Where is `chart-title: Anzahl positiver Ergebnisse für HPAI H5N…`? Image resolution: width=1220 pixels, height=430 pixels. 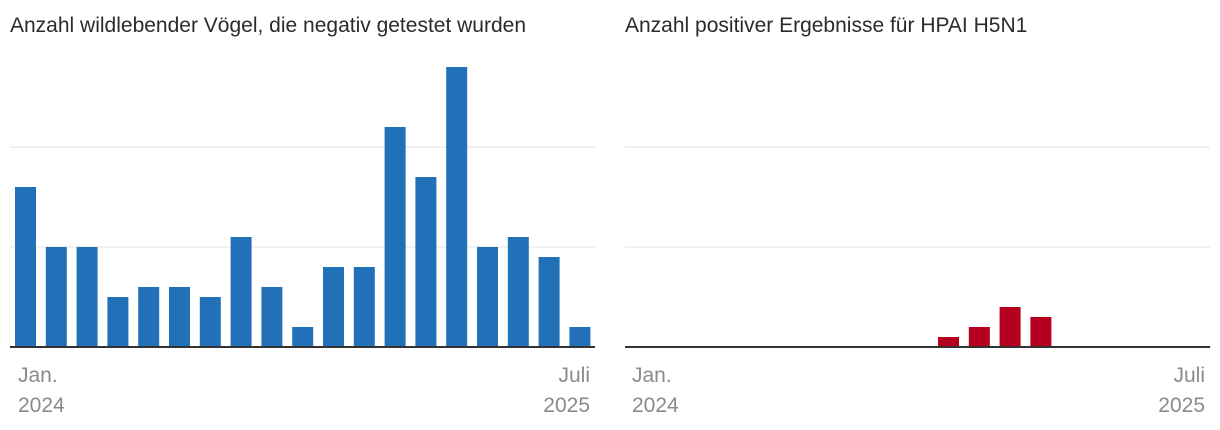
chart-title: Anzahl positiver Ergebnisse für HPAI H5N… is located at coordinates (826, 25).